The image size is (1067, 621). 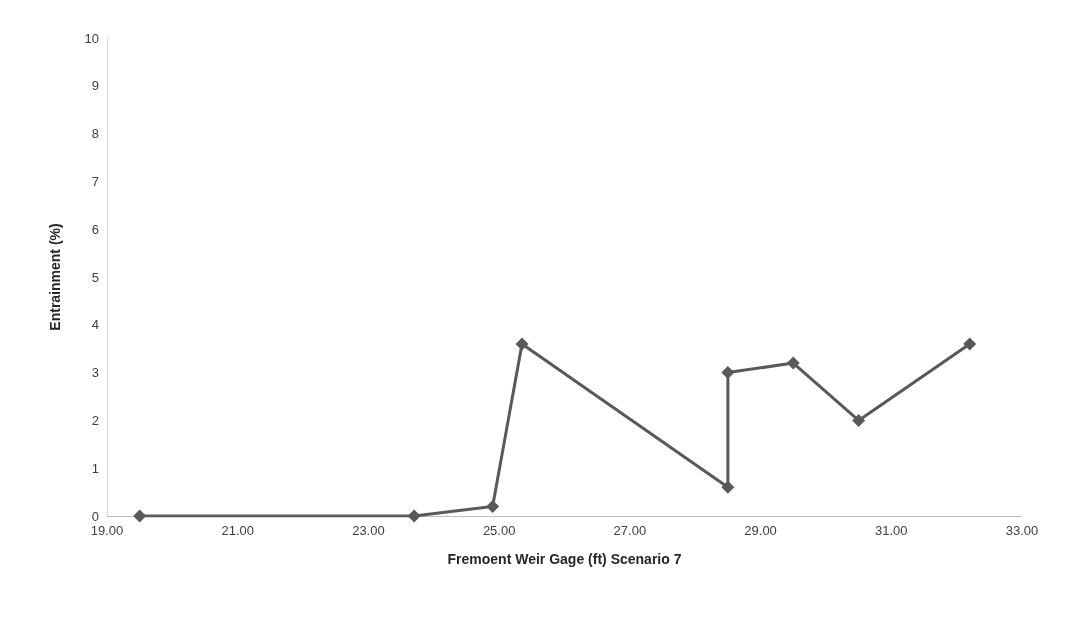 I want to click on y-tick-label: 6, so click(x=95, y=229).